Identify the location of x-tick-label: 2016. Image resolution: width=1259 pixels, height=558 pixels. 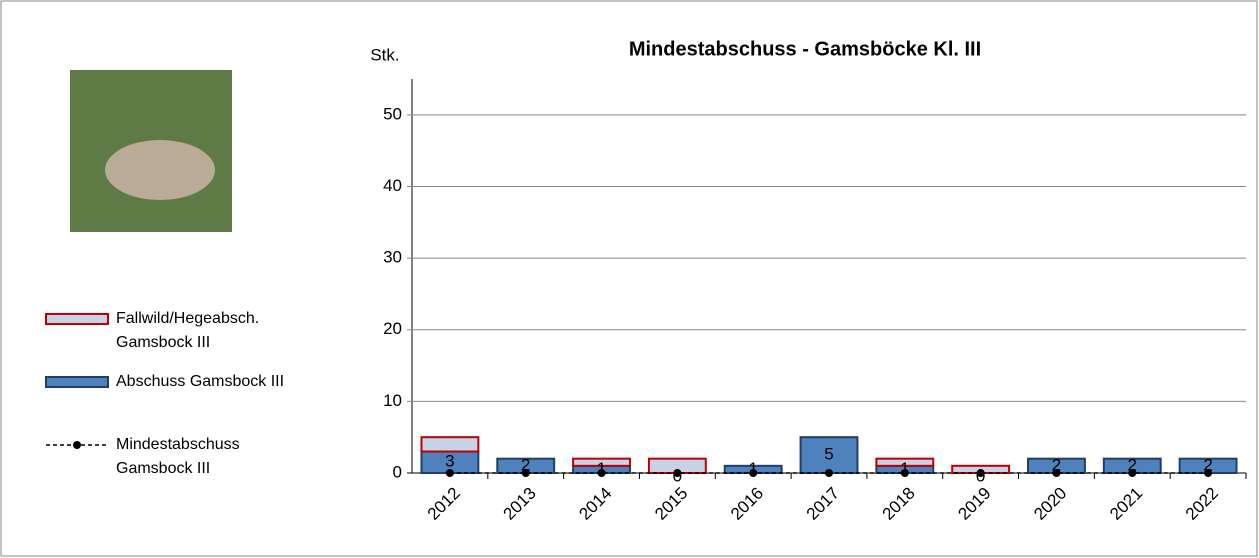
(747, 504).